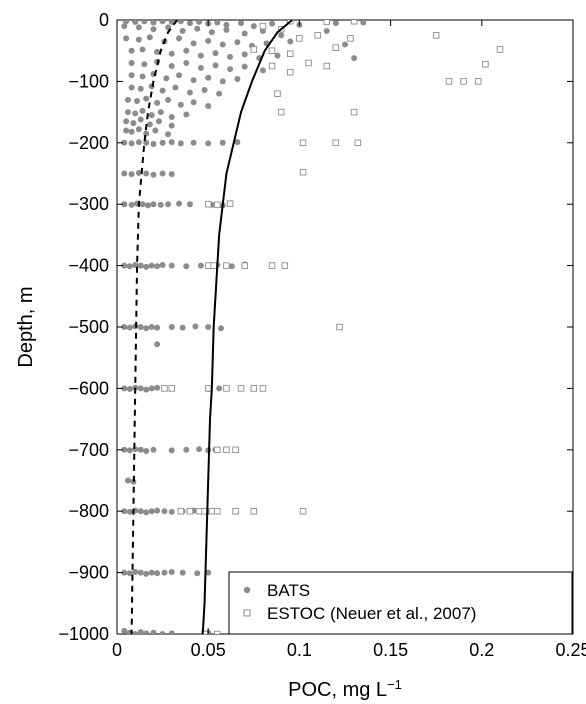 This screenshot has height=704, width=586. I want to click on y-tick-label: −300, so click(88, 204).